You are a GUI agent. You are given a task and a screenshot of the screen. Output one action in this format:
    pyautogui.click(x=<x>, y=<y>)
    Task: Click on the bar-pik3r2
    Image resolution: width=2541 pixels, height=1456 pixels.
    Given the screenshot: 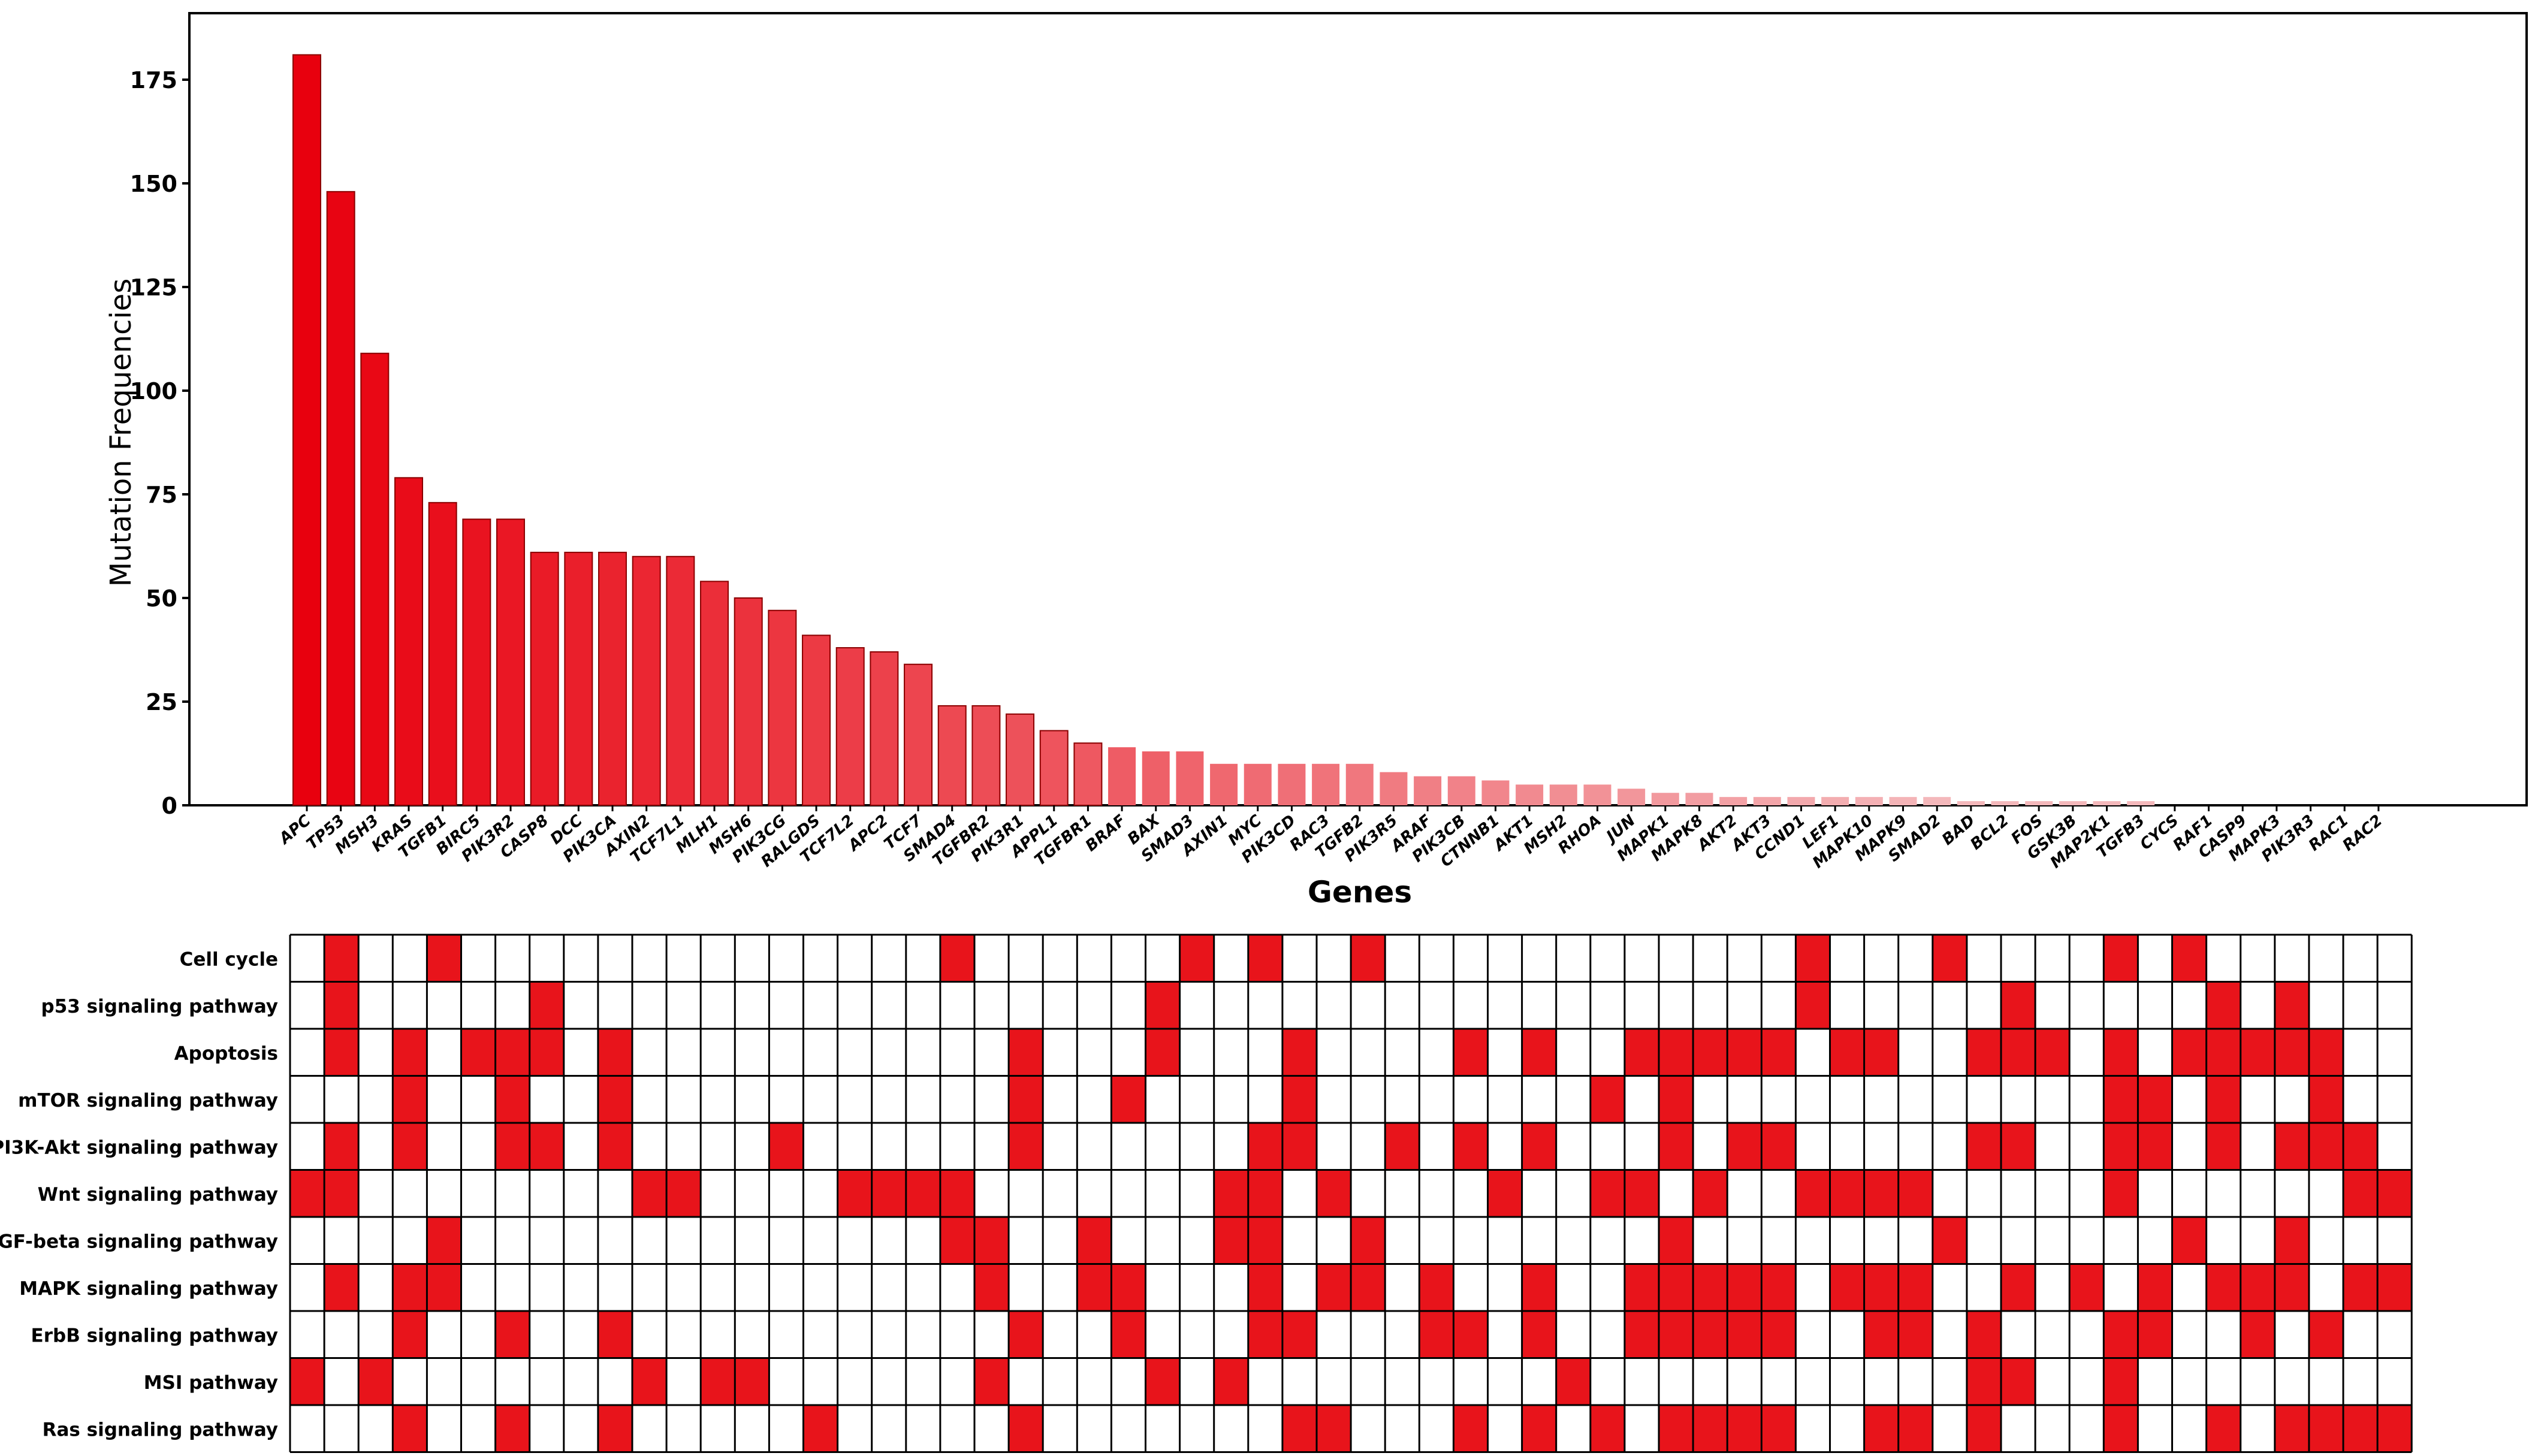 What is the action you would take?
    pyautogui.click(x=511, y=662)
    